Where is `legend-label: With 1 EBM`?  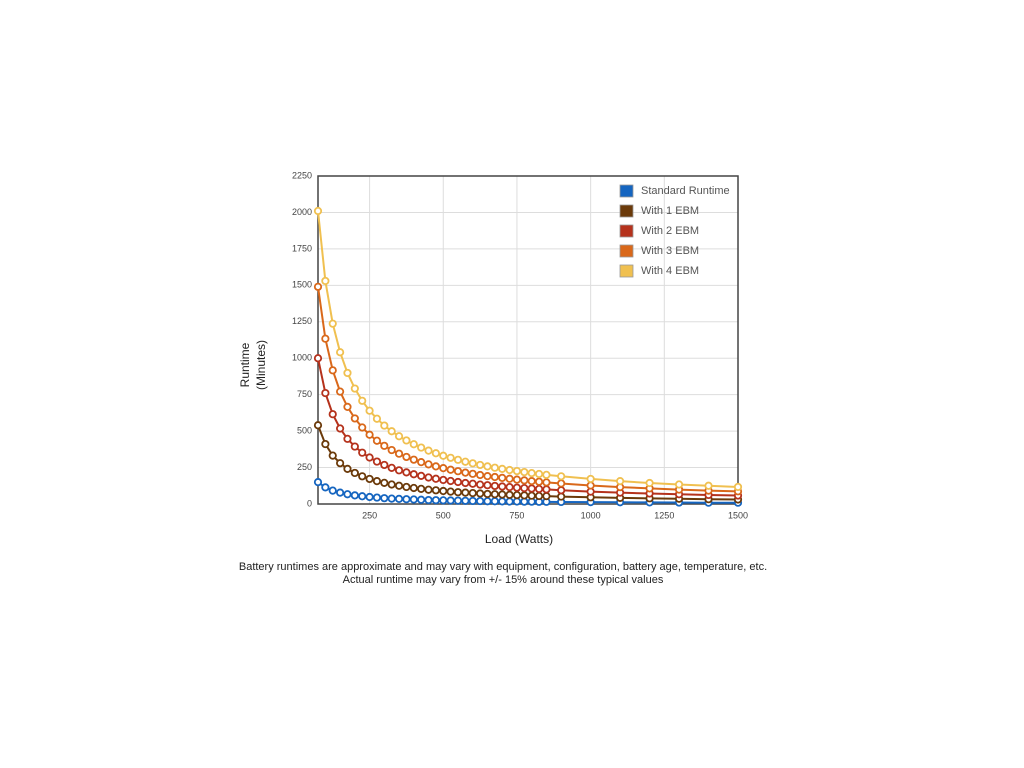
legend-label: With 1 EBM is located at coordinates (670, 211).